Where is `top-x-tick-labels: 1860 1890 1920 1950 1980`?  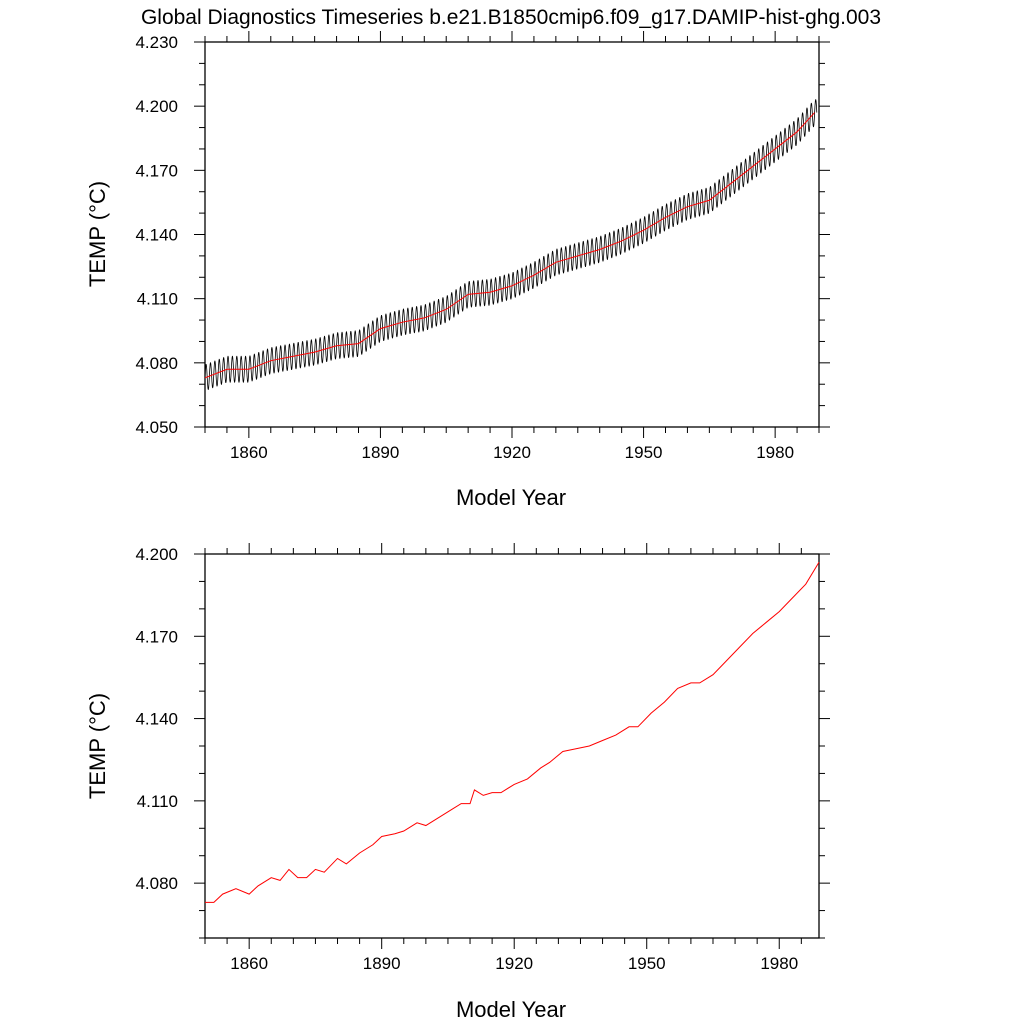
top-x-tick-labels: 1860 1890 1920 1950 1980 is located at coordinates (512, 452).